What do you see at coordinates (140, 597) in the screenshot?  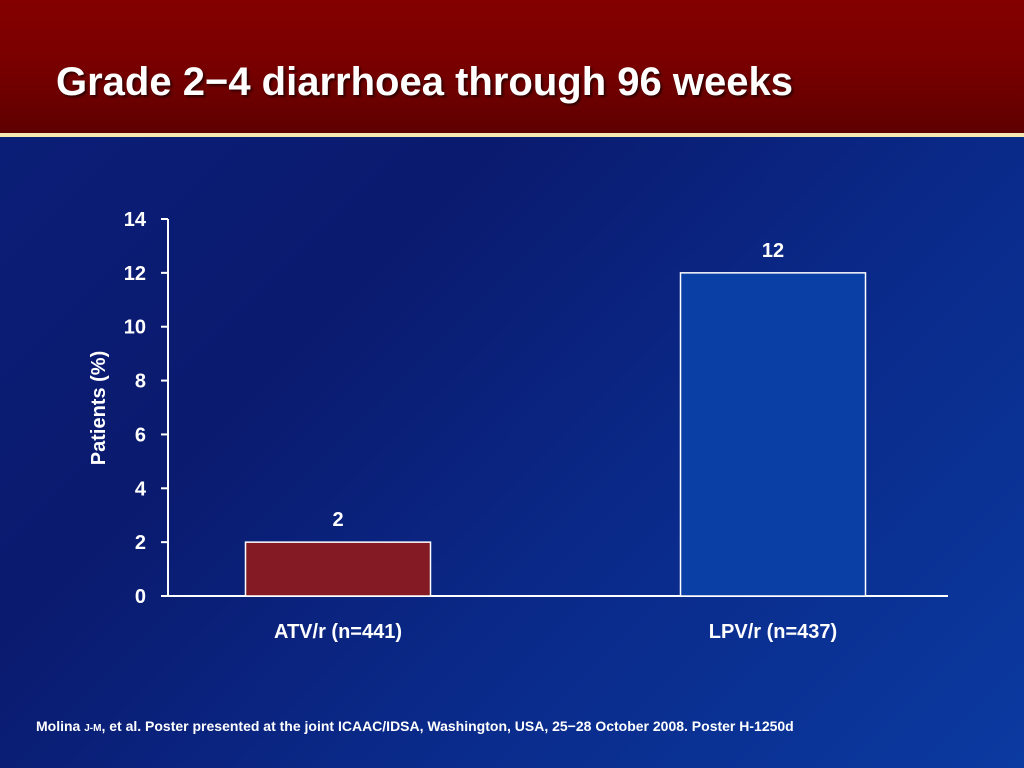 I see `y-tick-label: 0` at bounding box center [140, 597].